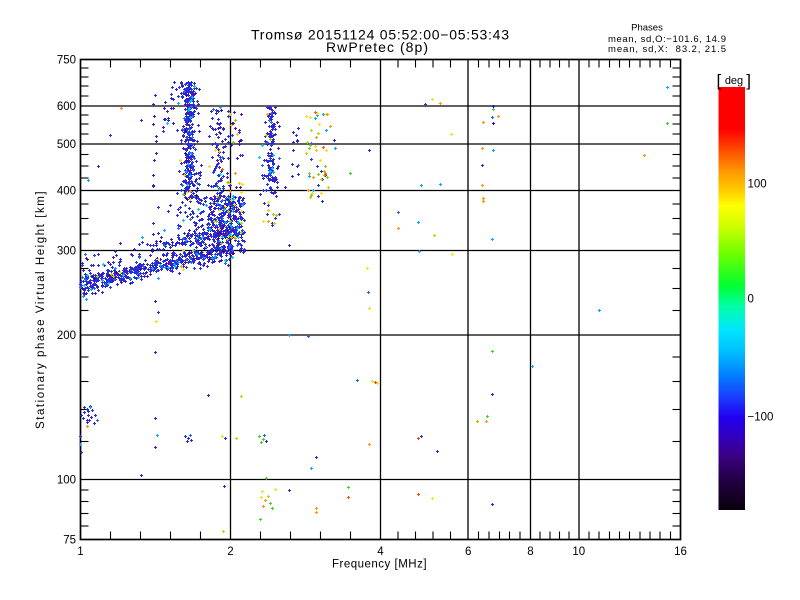 This screenshot has width=800, height=600. I want to click on svg-text: mean, sd,X: 83.2, 21.5, so click(667, 49).